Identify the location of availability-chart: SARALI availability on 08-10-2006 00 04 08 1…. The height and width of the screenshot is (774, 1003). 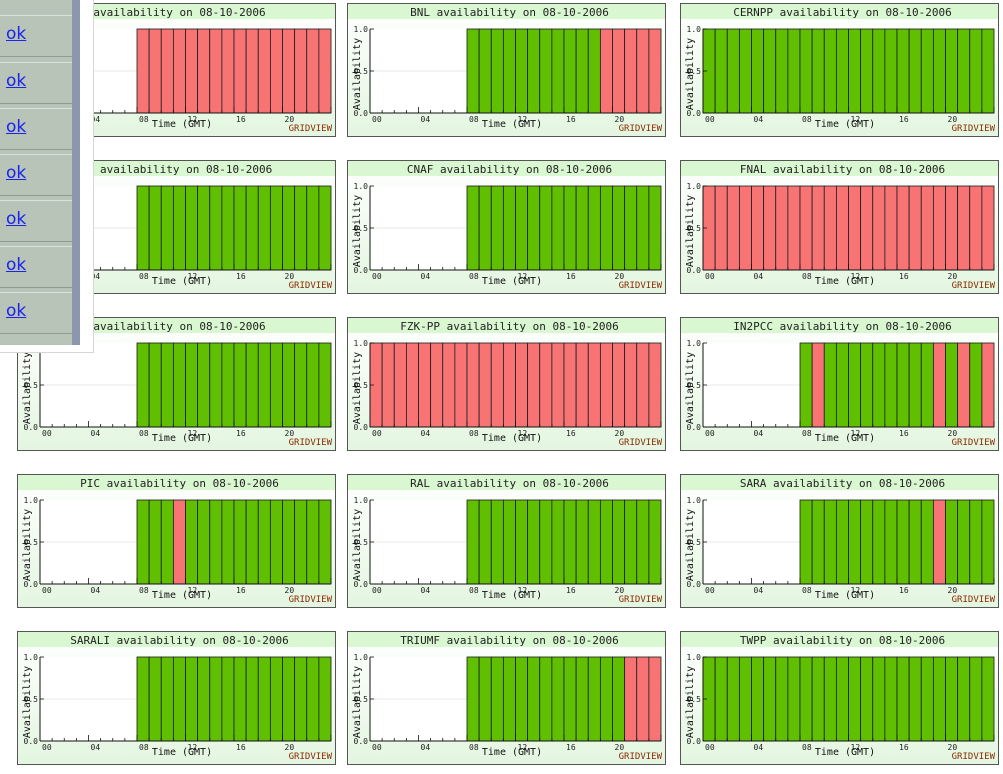
(176, 698).